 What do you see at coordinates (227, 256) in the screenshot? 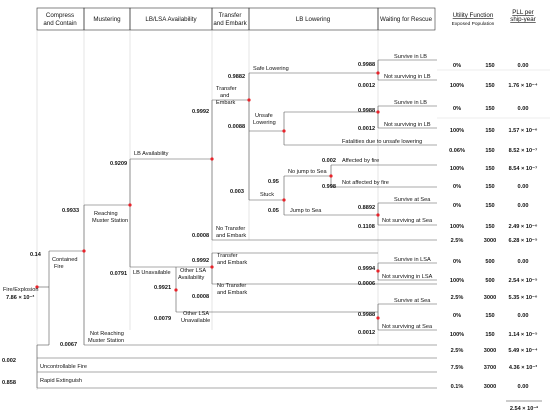
I see `label-transfer2-1: Transfer` at bounding box center [227, 256].